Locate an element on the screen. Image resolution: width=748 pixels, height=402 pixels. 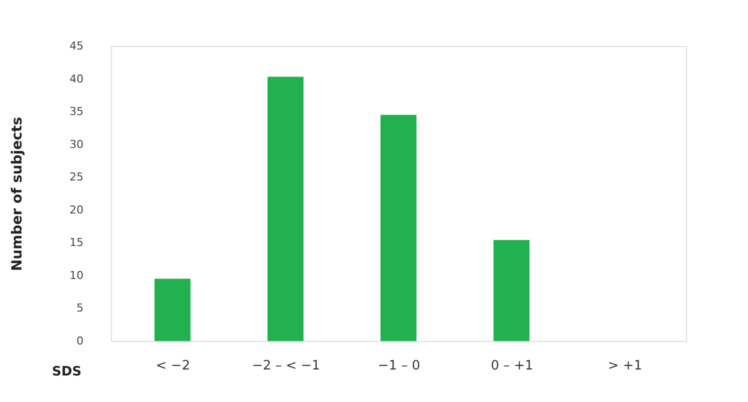
y-tick-label: 25 is located at coordinates (77, 177).